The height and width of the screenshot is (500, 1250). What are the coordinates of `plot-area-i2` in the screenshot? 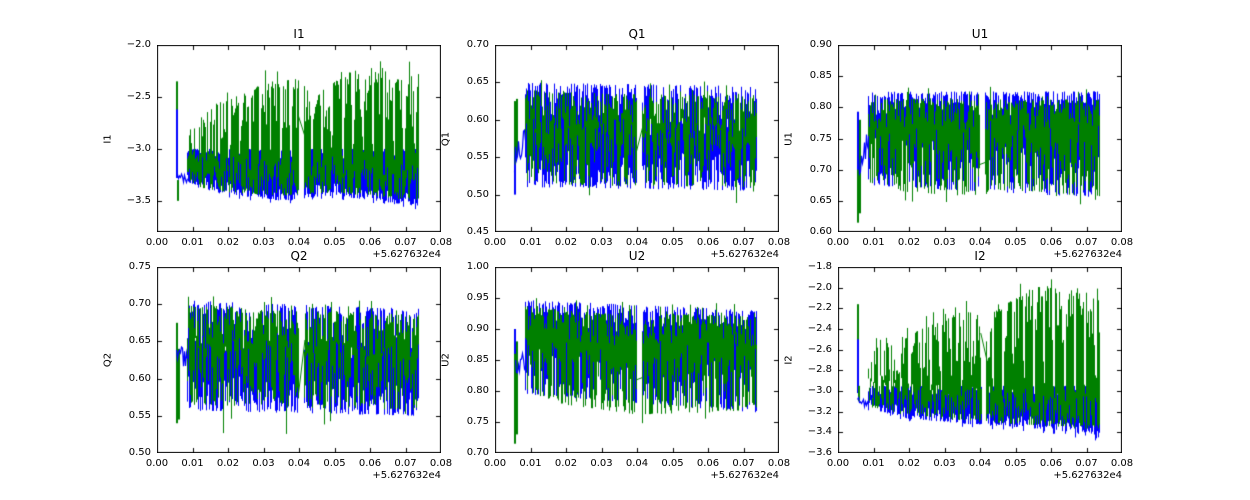 It's located at (980, 360).